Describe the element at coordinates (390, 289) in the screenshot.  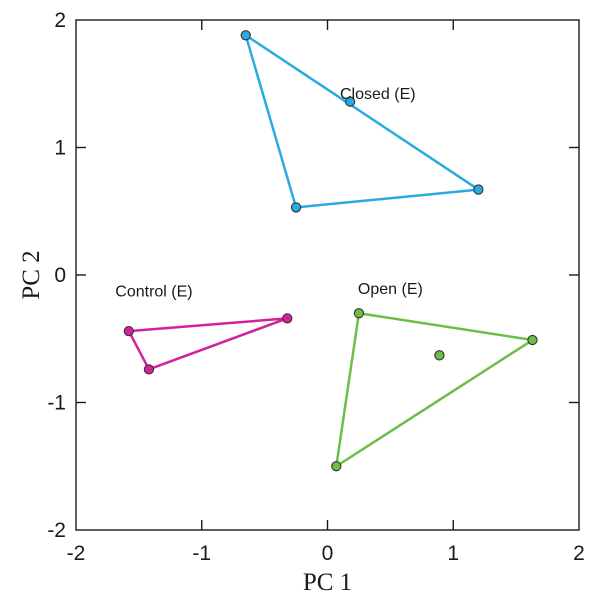
I see `annotation-label: Open (E)` at that location.